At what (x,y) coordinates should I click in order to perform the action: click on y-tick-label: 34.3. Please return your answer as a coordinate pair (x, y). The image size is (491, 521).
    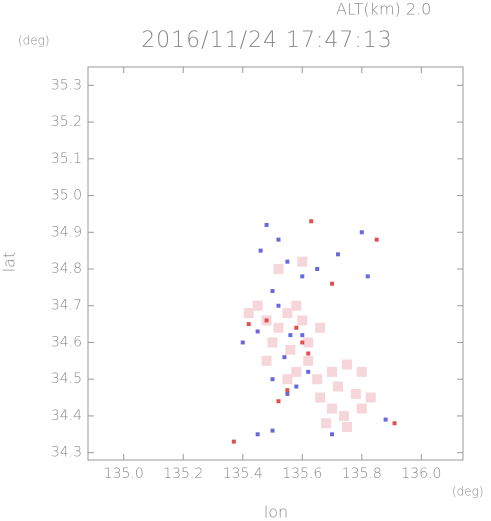
    Looking at the image, I should click on (66, 453).